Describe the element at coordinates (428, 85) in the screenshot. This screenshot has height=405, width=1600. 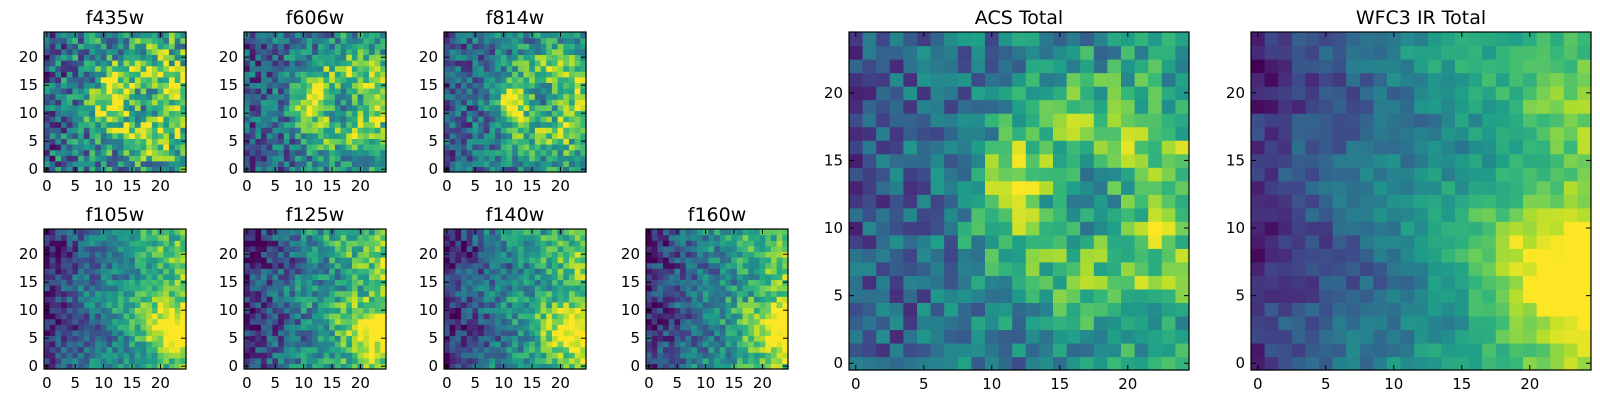
I see `y-tick-label: 15` at that location.